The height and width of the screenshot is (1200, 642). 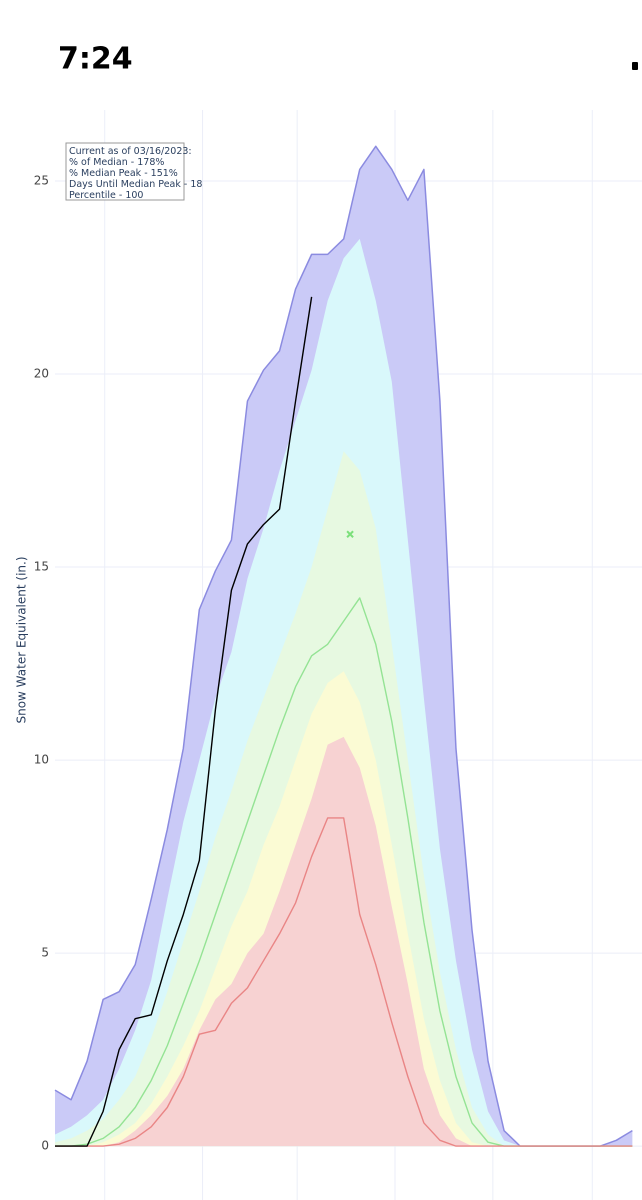 What do you see at coordinates (635, 66) in the screenshot?
I see `status-icon` at bounding box center [635, 66].